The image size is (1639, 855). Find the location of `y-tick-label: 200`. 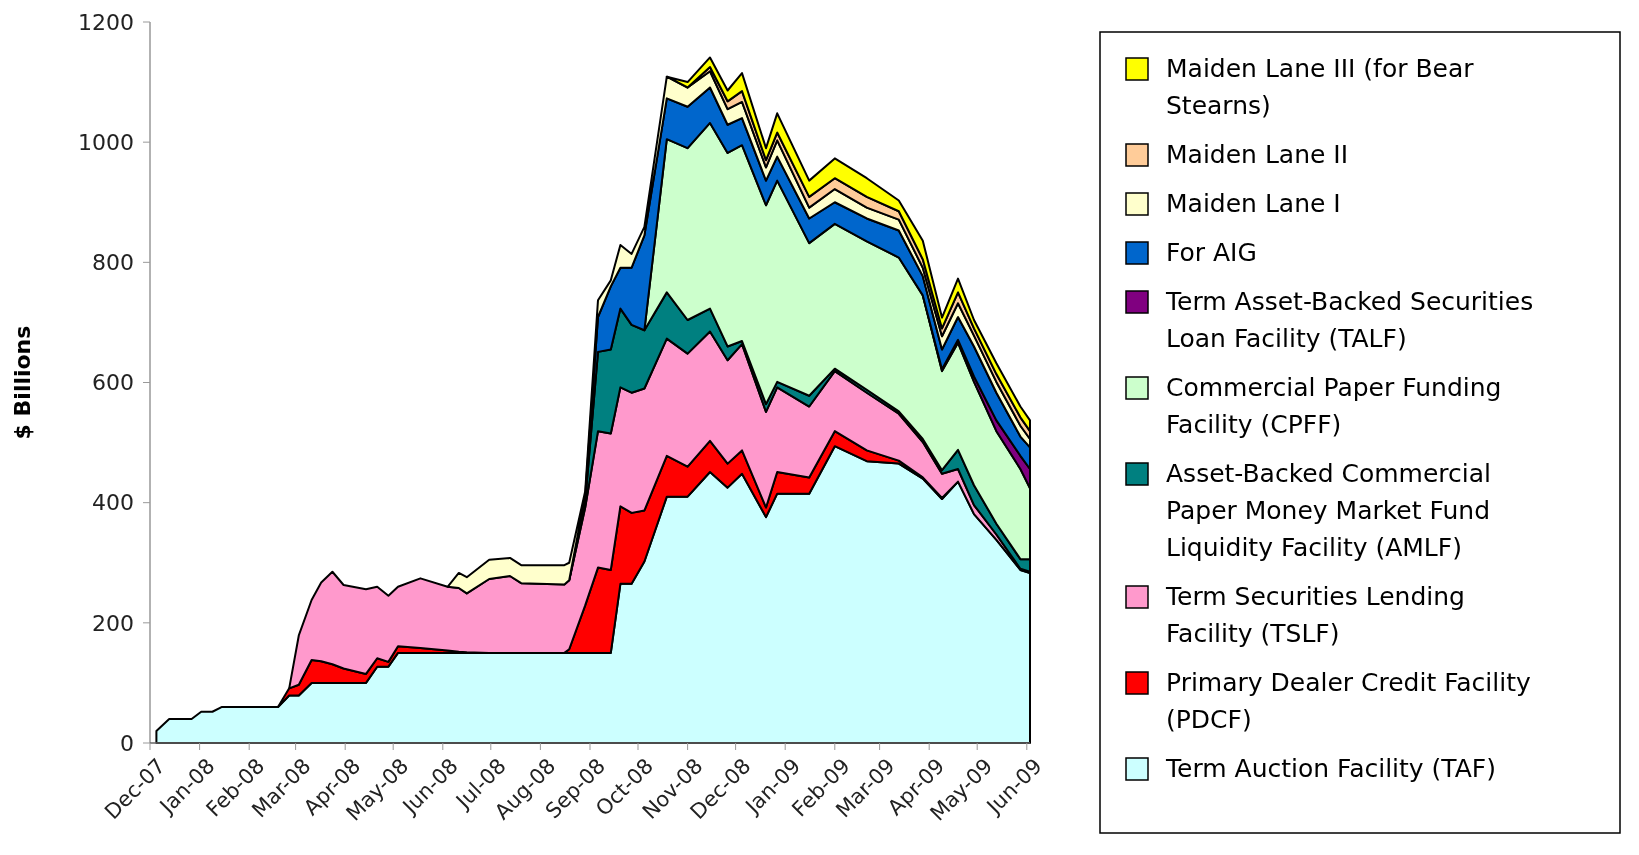

y-tick-label: 200 is located at coordinates (113, 623).